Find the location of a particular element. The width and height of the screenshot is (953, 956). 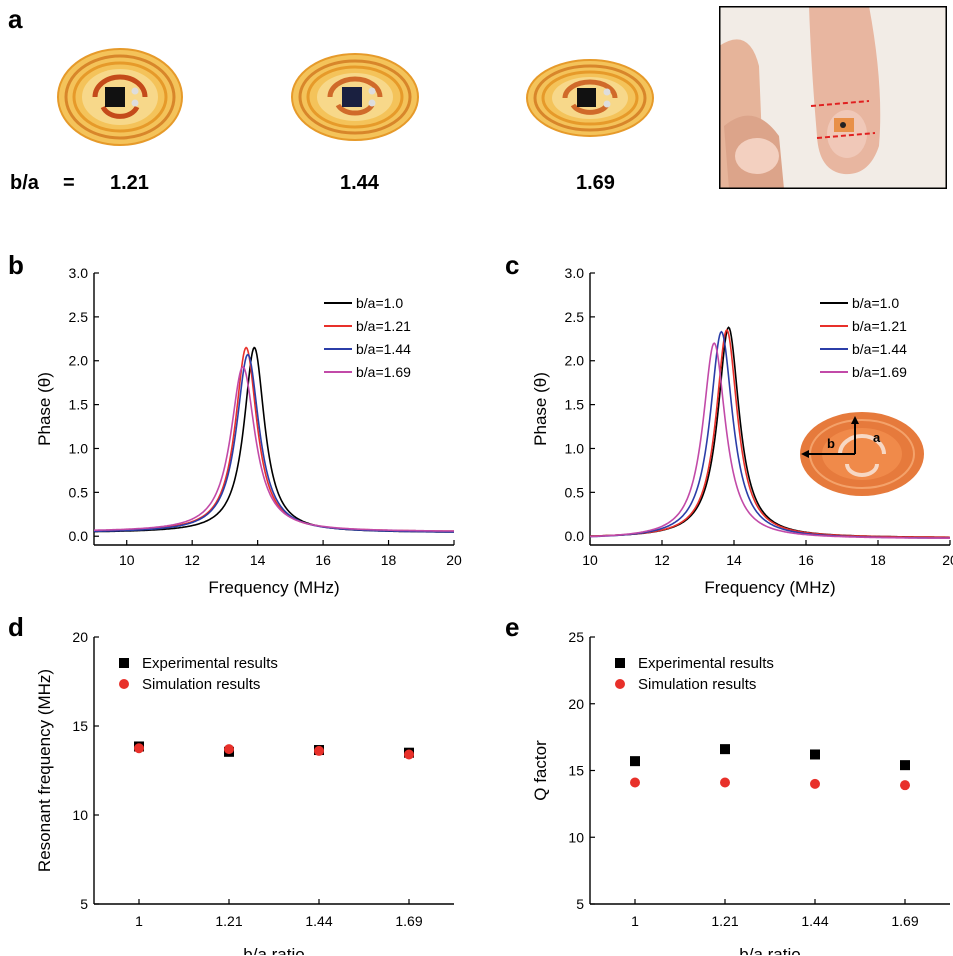

ratio-equals: = is located at coordinates (69, 183).